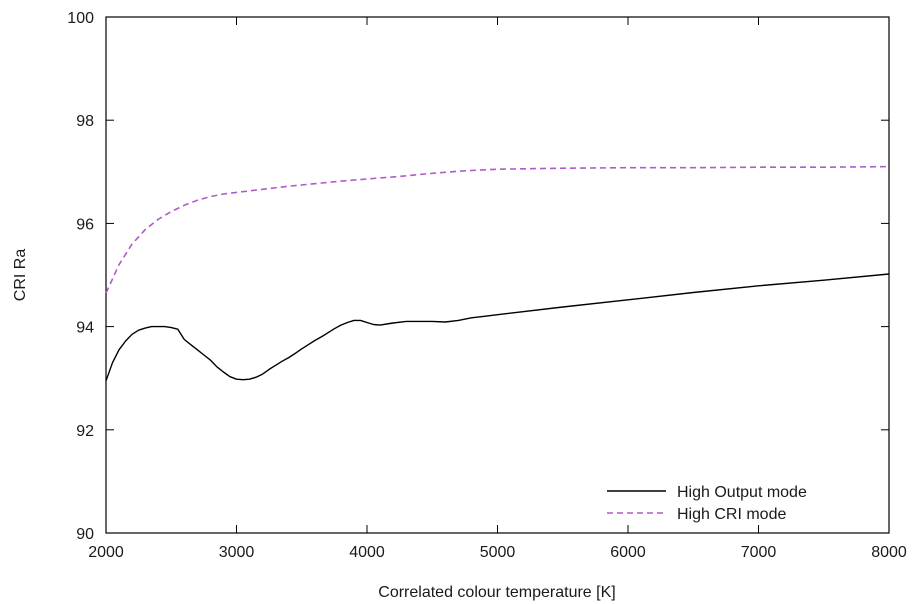 The image size is (912, 604). Describe the element at coordinates (85, 121) in the screenshot. I see `y-tick-label: 98` at that location.